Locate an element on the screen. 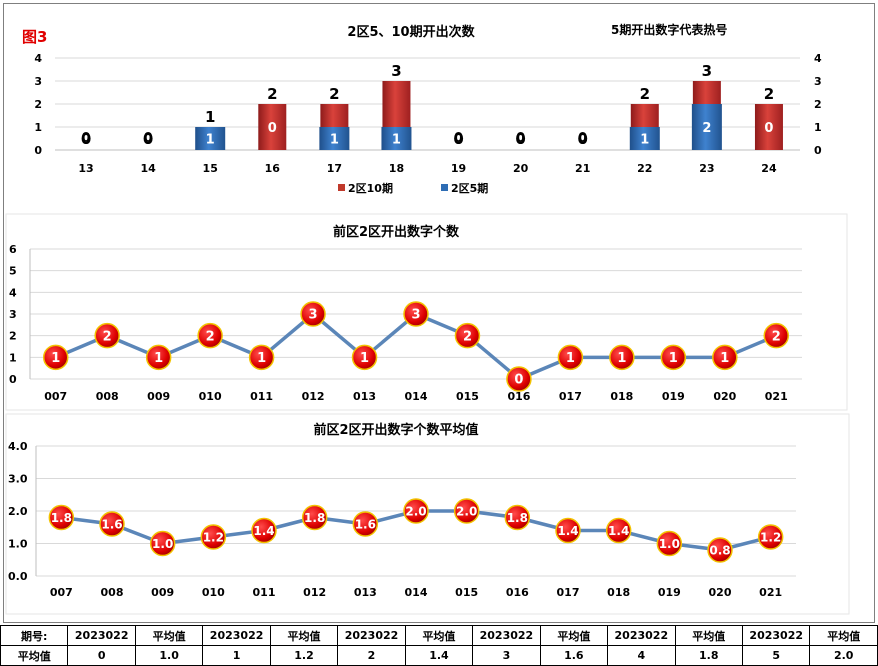 This screenshot has width=878, height=666. avg-line-point-label: 1.0 is located at coordinates (162, 544).